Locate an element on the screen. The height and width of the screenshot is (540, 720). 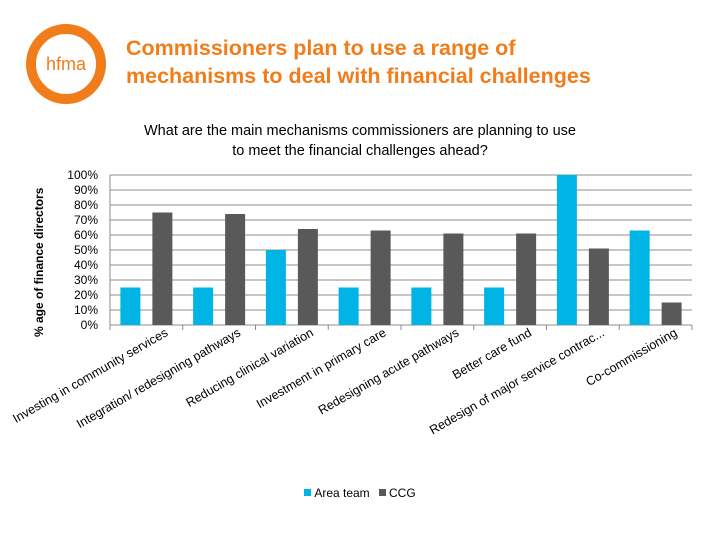
chart-title-line2: to meet the financial challenges ahead? is located at coordinates (360, 151).